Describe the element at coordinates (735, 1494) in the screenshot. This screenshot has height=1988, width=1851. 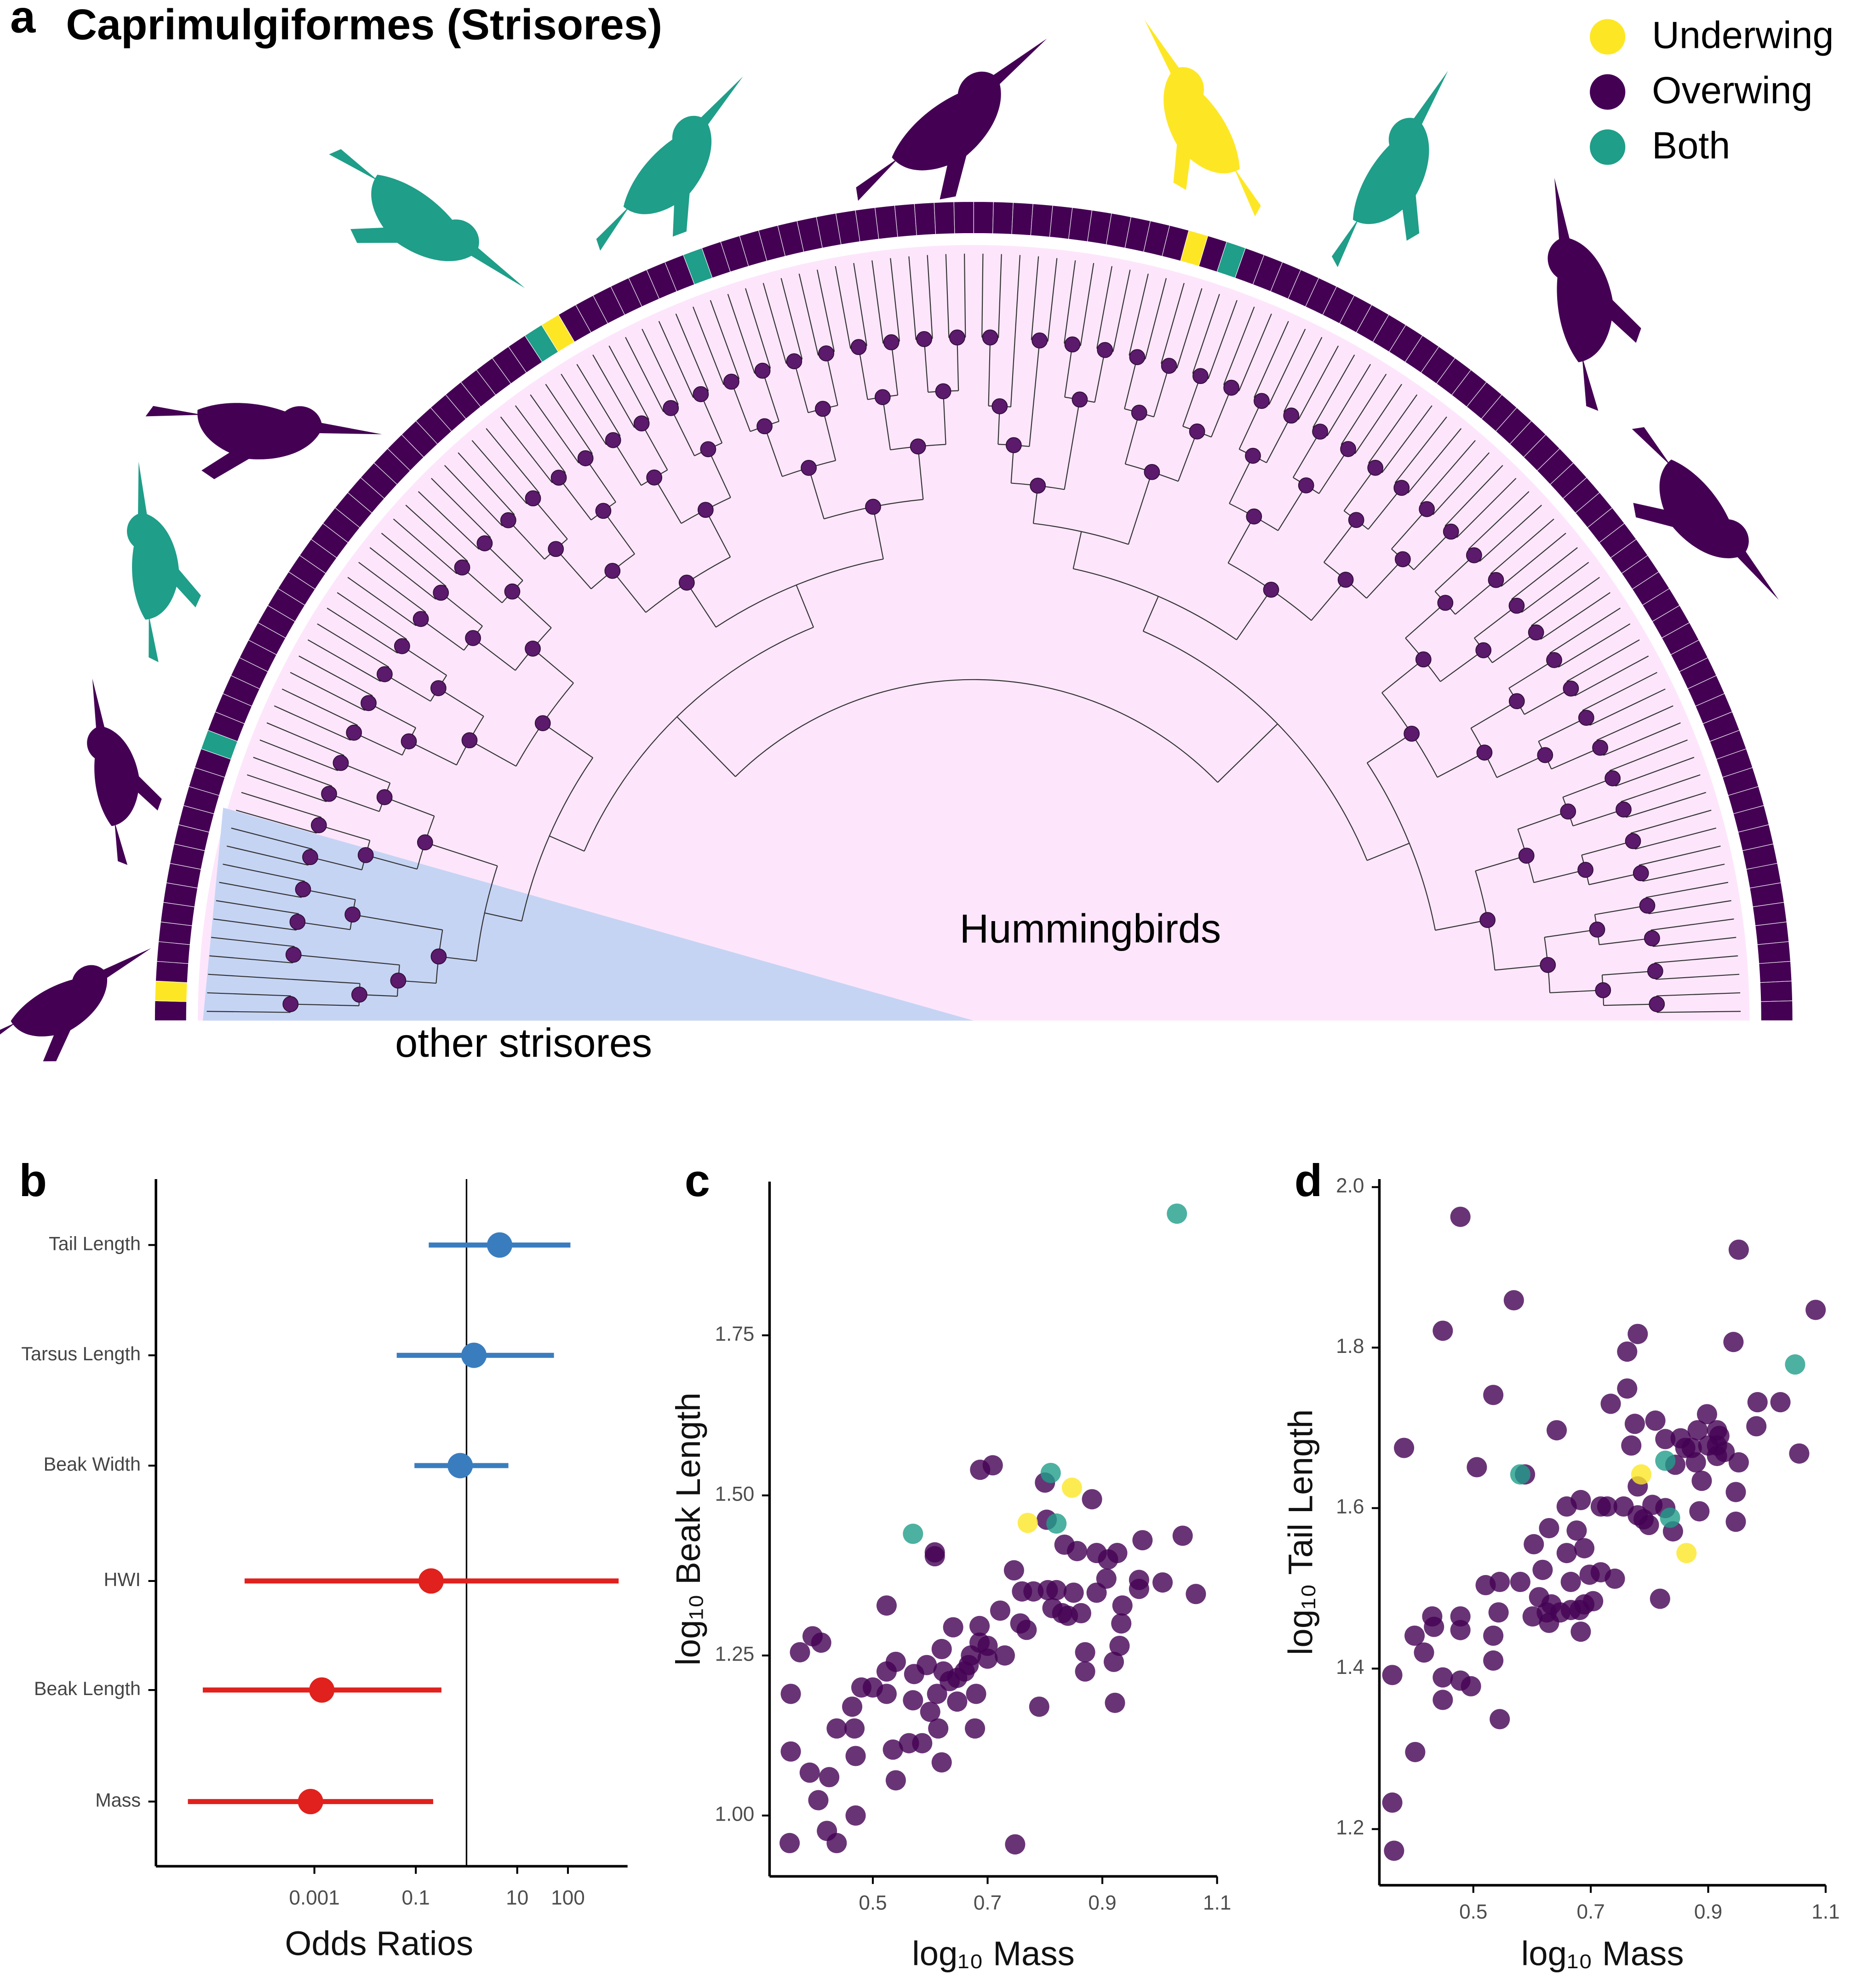
I see `y-tick-label: 1.50` at that location.